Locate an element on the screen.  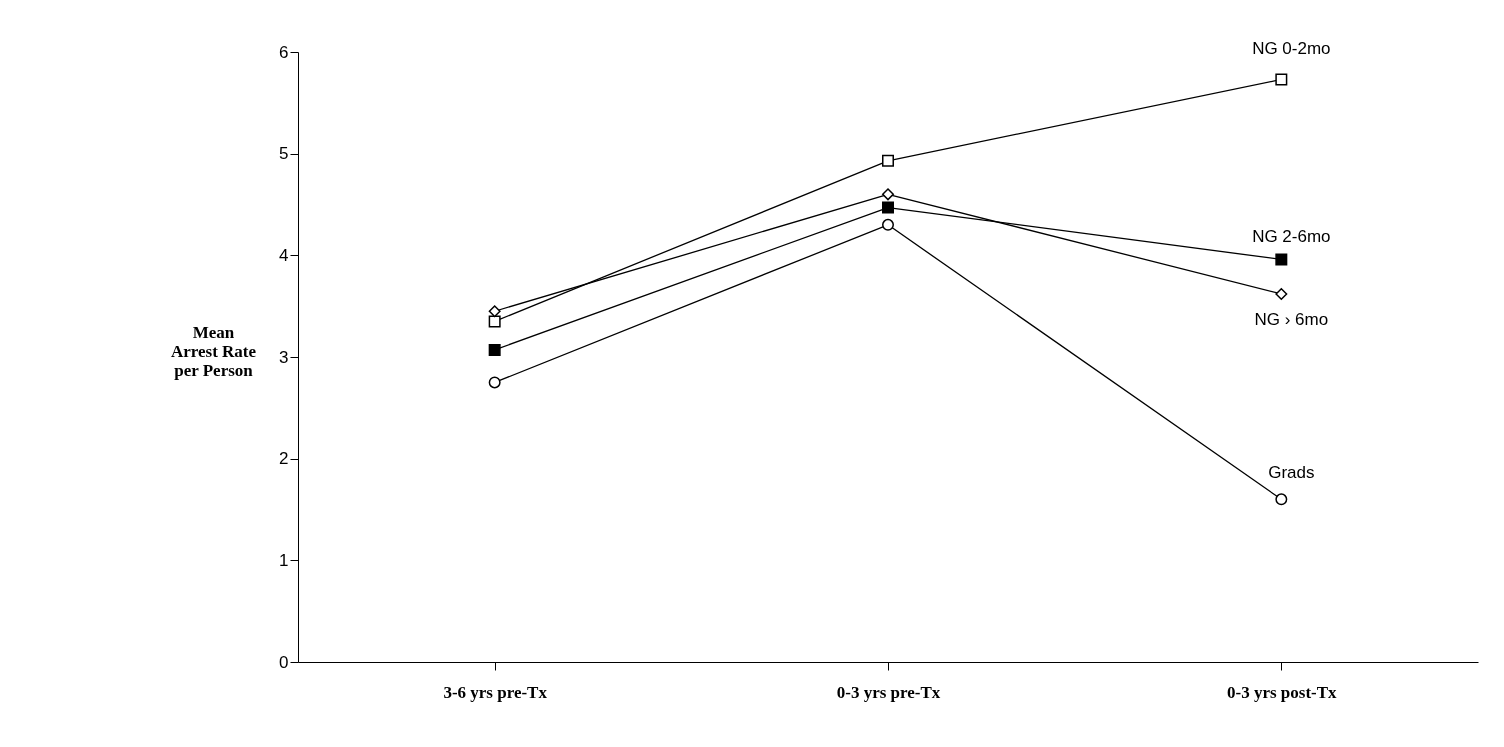
y-tick-label: 3 is located at coordinates (284, 357).